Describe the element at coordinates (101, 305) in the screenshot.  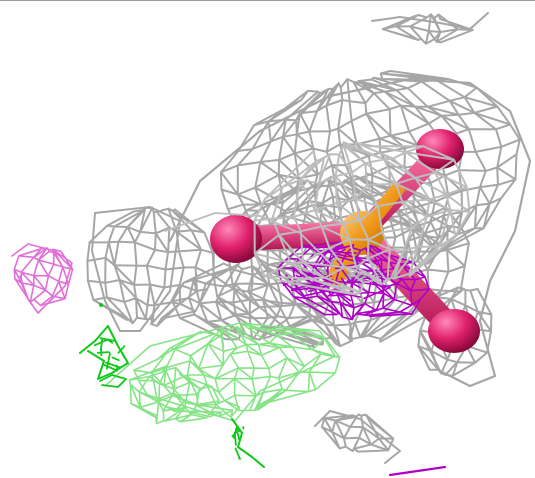
I see `green-density-speck` at that location.